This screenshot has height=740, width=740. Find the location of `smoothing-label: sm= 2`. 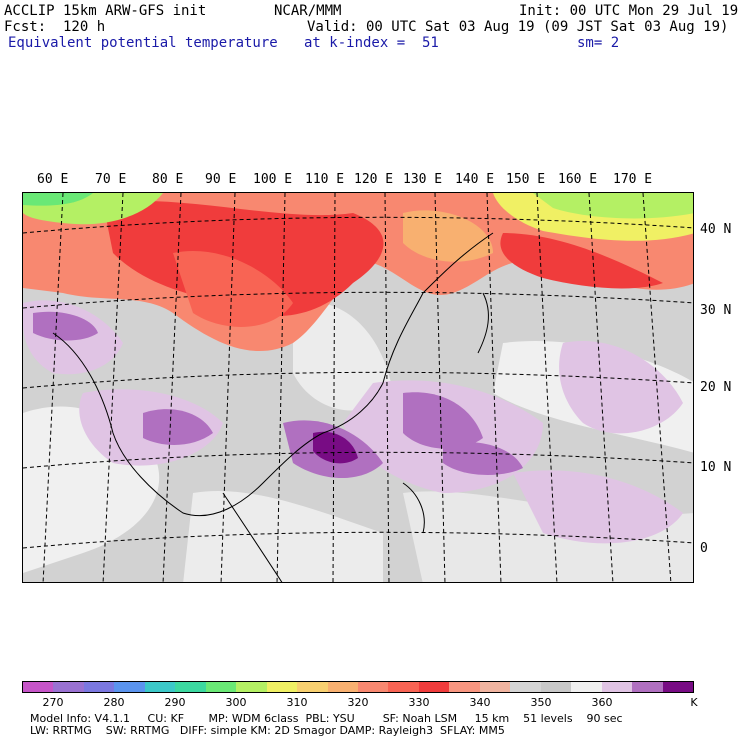

smoothing-label: sm= 2 is located at coordinates (598, 43).